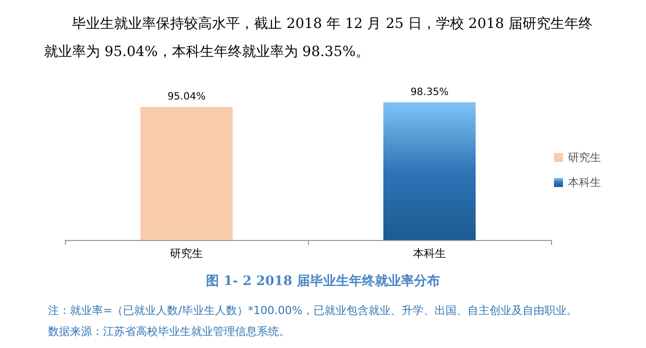 This screenshot has height=348, width=646. Describe the element at coordinates (323, 281) in the screenshot. I see `text: 图 1- 2 2018 届毕业生年终就业率分布` at that location.